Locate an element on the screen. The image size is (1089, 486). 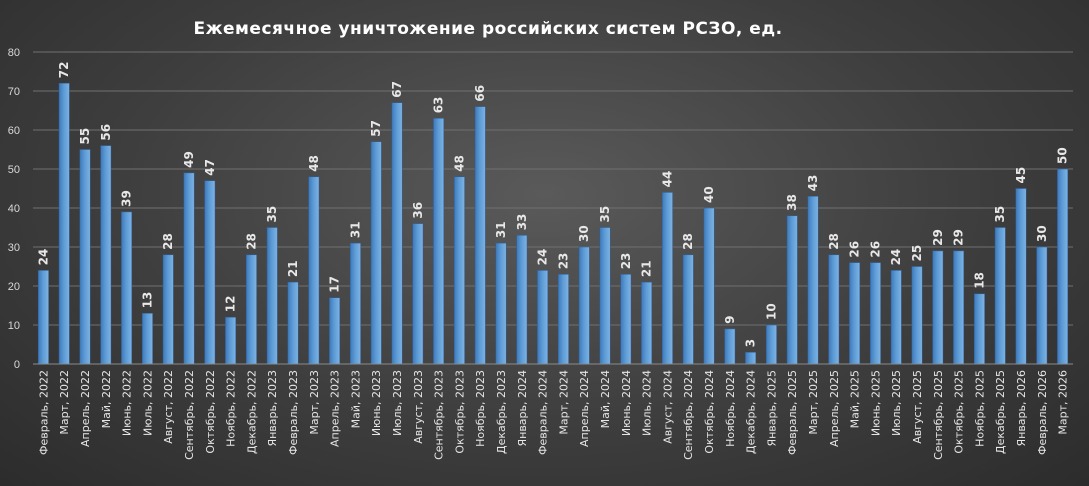
x-tick-label: Декабрь, 2024 is located at coordinates (751, 412).